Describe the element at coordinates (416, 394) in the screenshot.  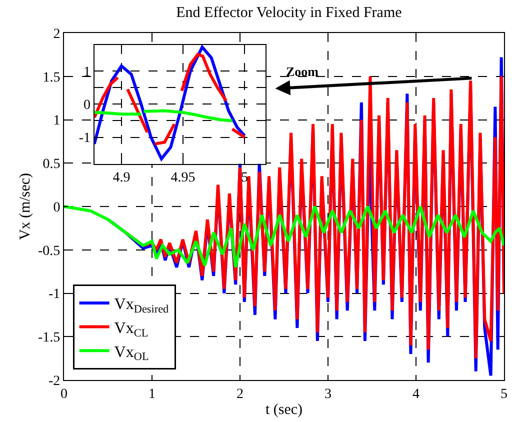
I see `x-tick-label: 4` at that location.